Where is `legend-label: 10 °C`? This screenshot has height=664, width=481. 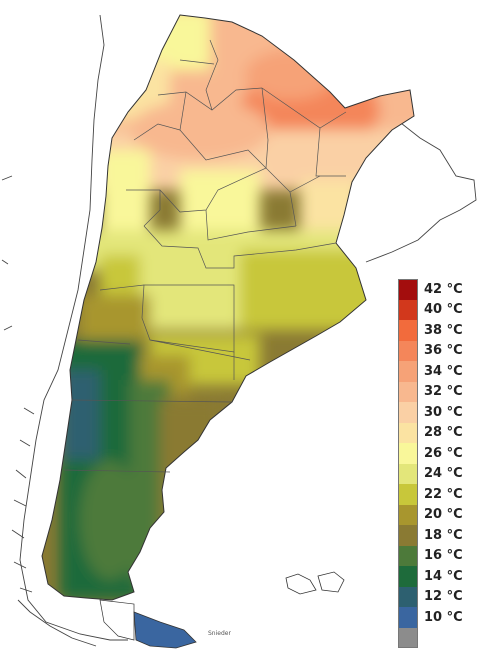
legend-label: 10 °C is located at coordinates (443, 617).